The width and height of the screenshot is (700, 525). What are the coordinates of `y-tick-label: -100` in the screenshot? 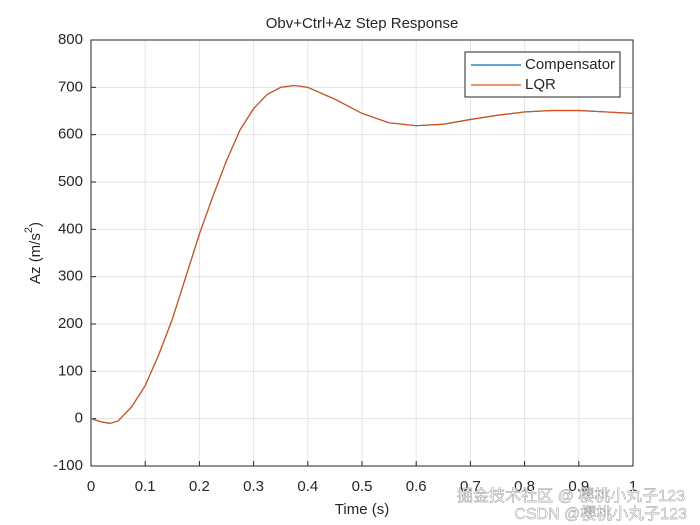 It's located at (68, 465).